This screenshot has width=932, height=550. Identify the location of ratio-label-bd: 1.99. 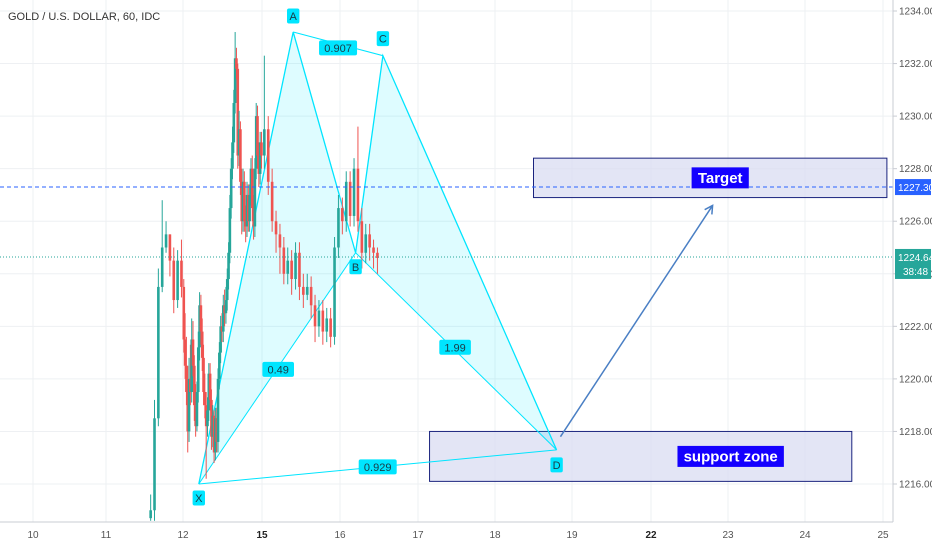
(454, 348).